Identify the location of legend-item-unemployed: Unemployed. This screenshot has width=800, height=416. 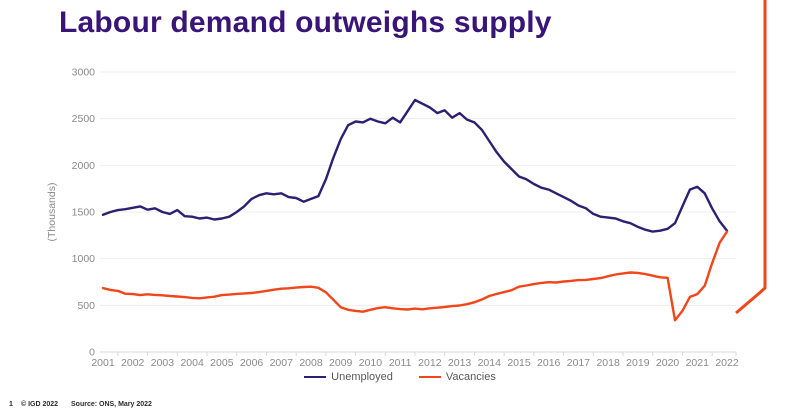
(348, 377).